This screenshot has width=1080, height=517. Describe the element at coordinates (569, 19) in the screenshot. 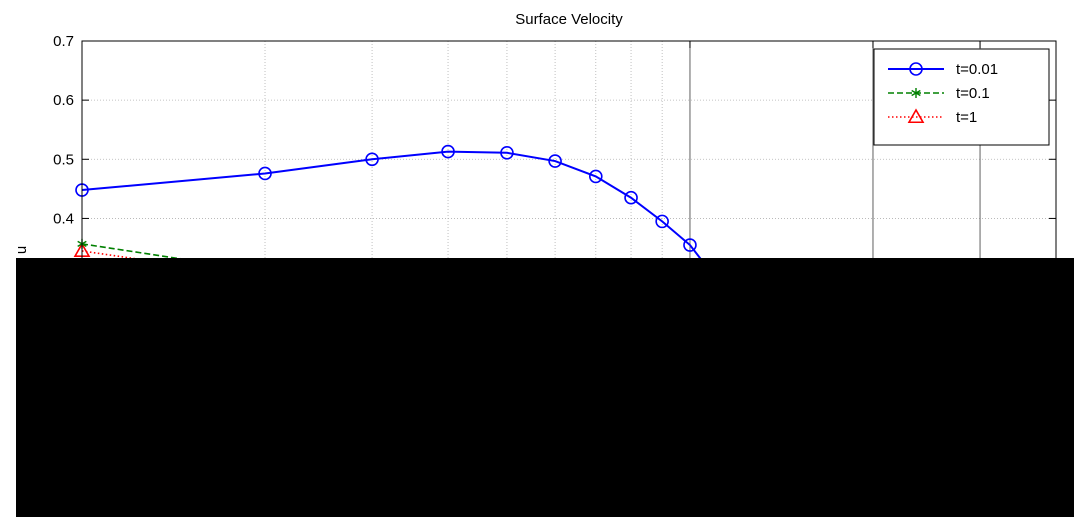

I see `chart-title: Surface Velocity` at that location.